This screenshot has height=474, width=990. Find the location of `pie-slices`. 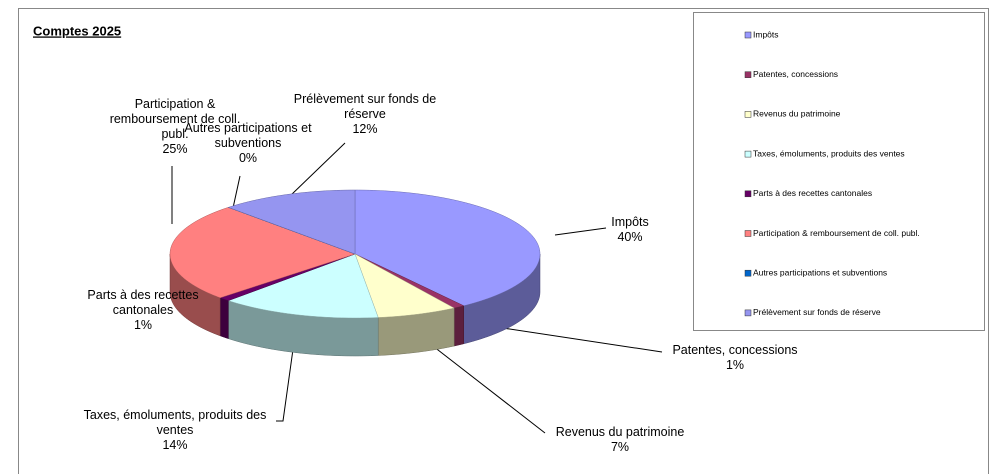

pie-slices is located at coordinates (355, 254).